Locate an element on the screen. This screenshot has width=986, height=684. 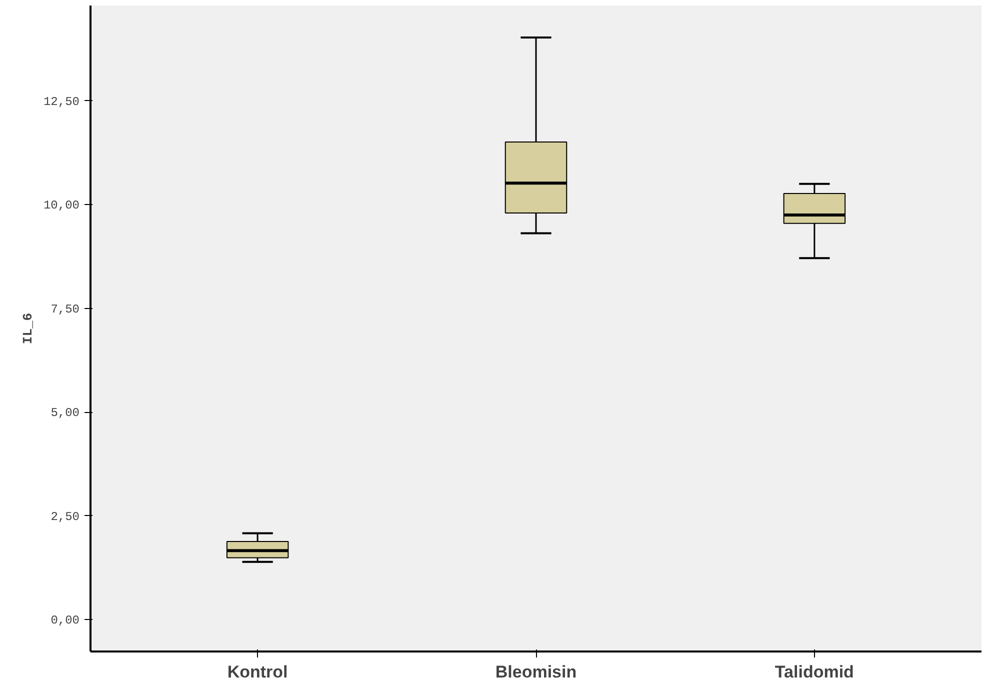
x-tick-label: Talidomid is located at coordinates (814, 672).